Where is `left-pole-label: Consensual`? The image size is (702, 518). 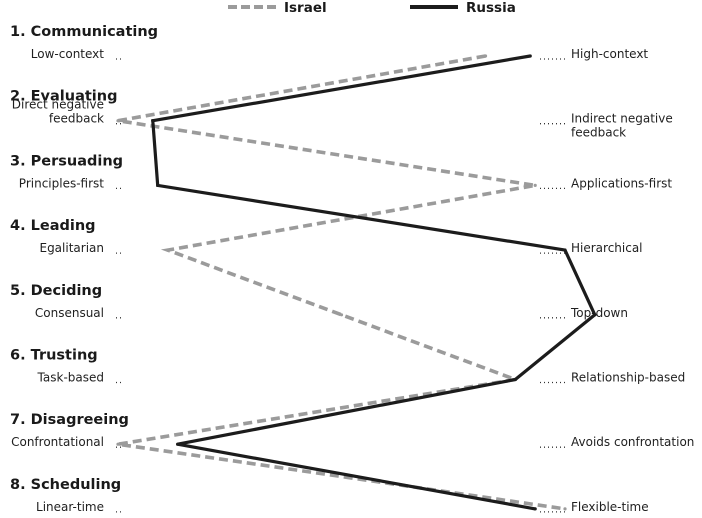
left-pole-label: Consensual is located at coordinates (69, 313).